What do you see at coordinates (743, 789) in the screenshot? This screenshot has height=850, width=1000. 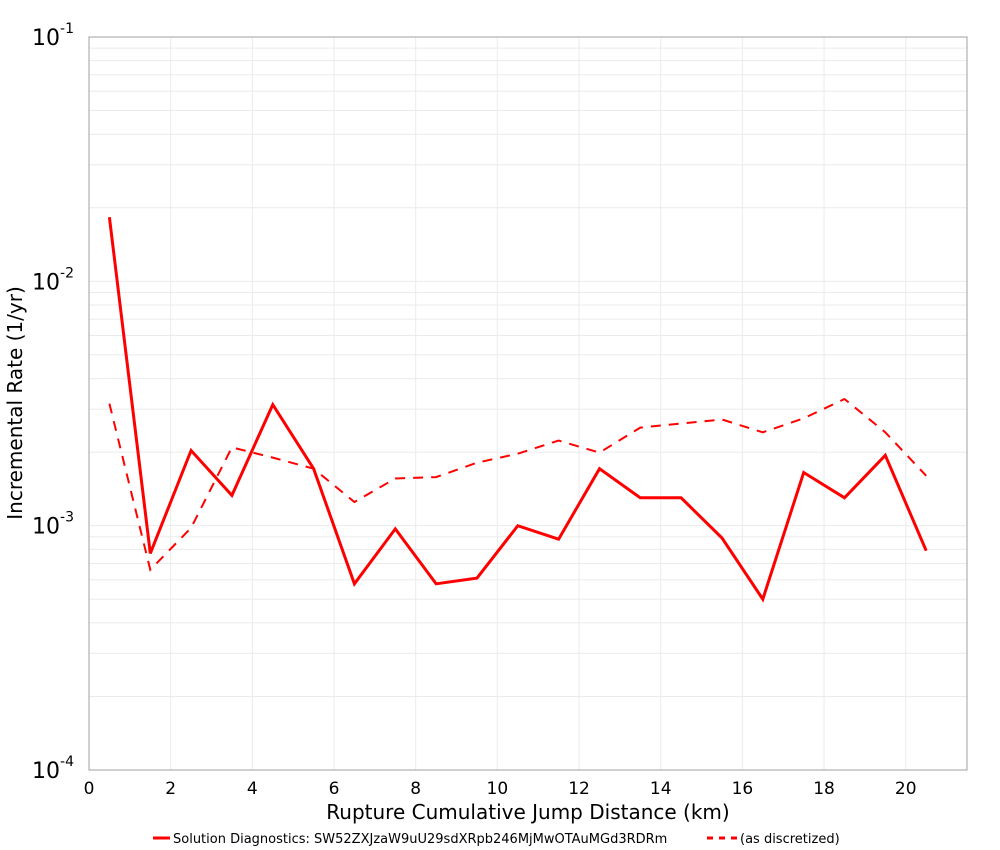 I see `x-tick-label: 16` at bounding box center [743, 789].